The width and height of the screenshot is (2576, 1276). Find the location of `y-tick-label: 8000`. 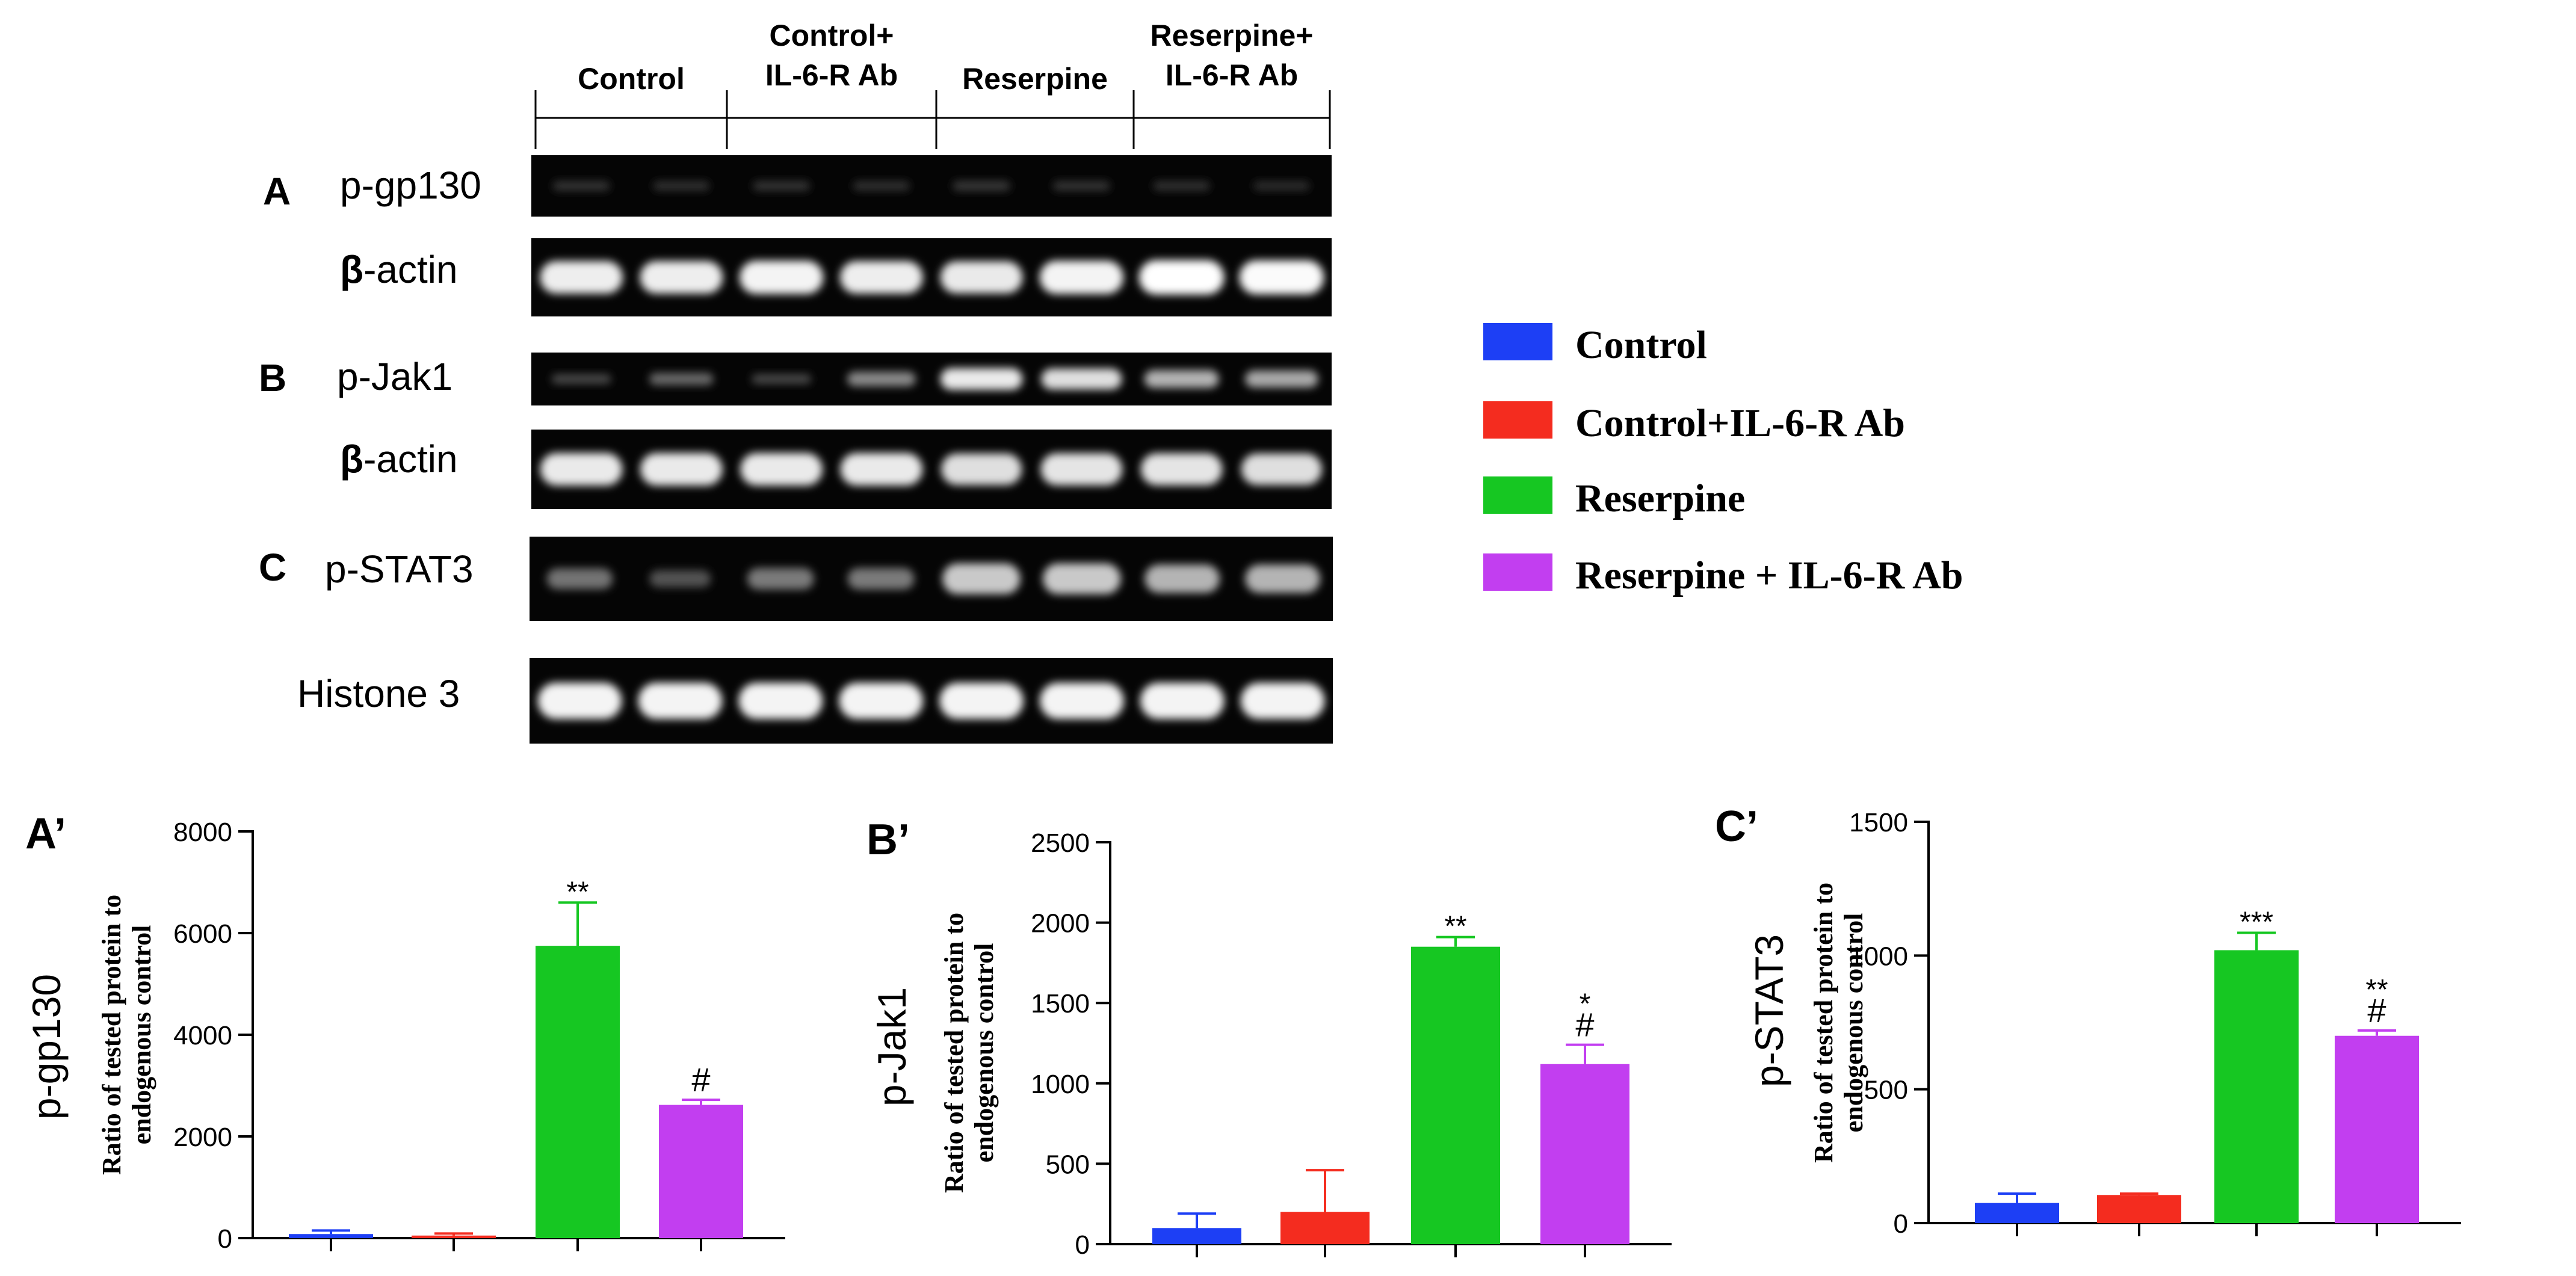

y-tick-label: 8000 is located at coordinates (202, 832).